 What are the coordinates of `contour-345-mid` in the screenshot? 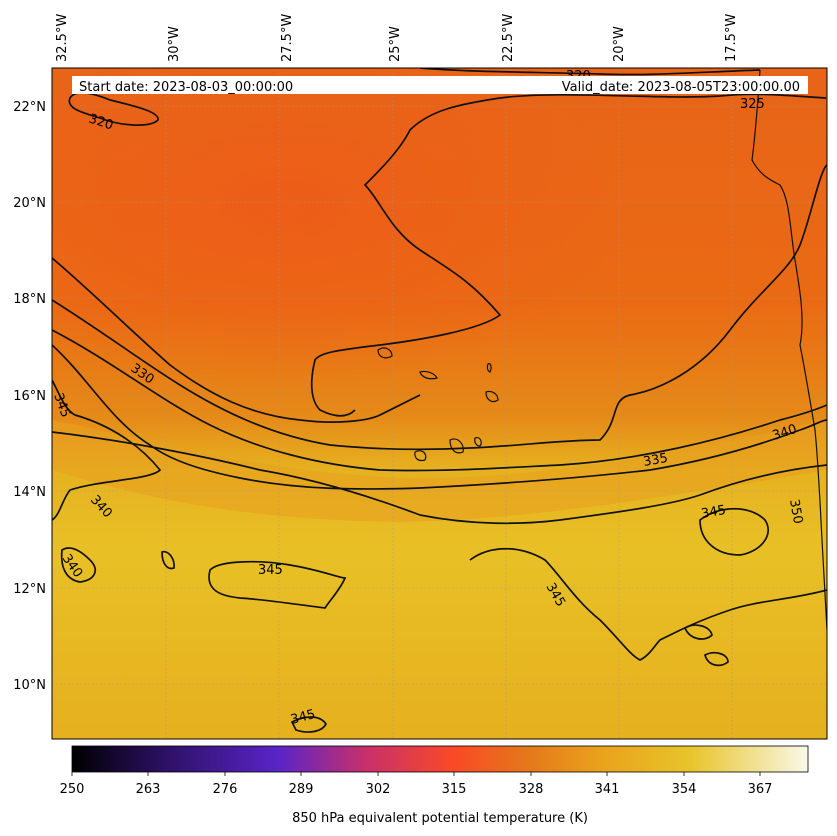 It's located at (277, 584).